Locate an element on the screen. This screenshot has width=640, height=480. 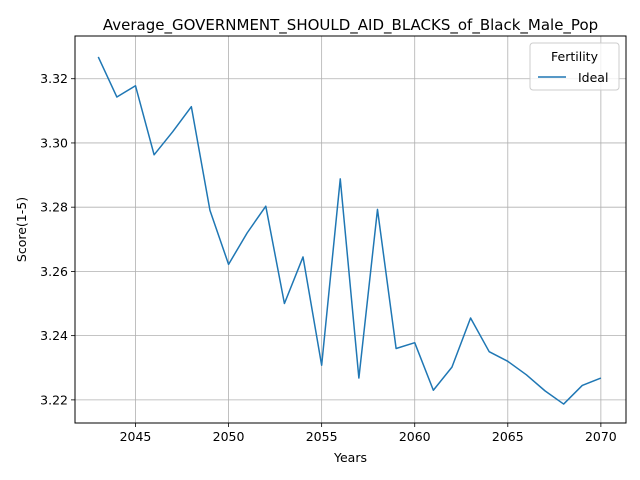
y-axis-label: Score(1-5) is located at coordinates (21, 229).